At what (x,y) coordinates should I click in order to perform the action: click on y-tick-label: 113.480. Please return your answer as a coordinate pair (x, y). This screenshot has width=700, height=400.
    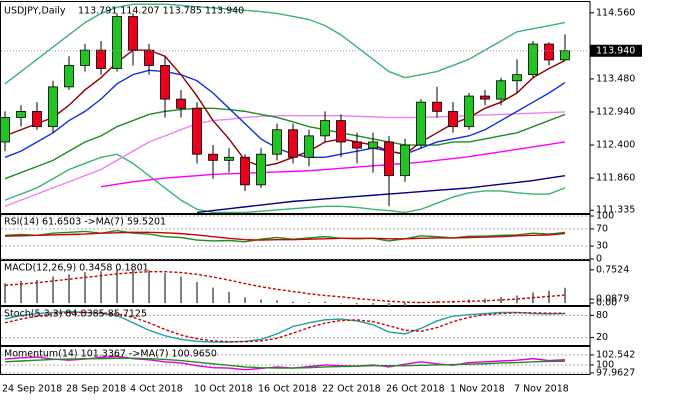
    Looking at the image, I should click on (615, 78).